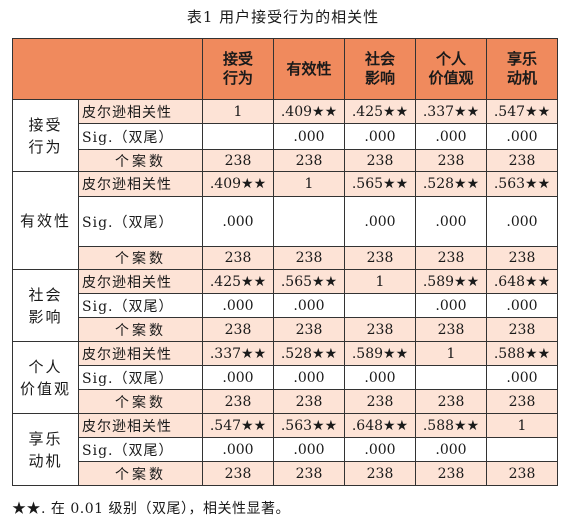 This screenshot has width=566, height=525. Describe the element at coordinates (380, 111) in the screenshot. I see `table-cell: .425★★` at that location.